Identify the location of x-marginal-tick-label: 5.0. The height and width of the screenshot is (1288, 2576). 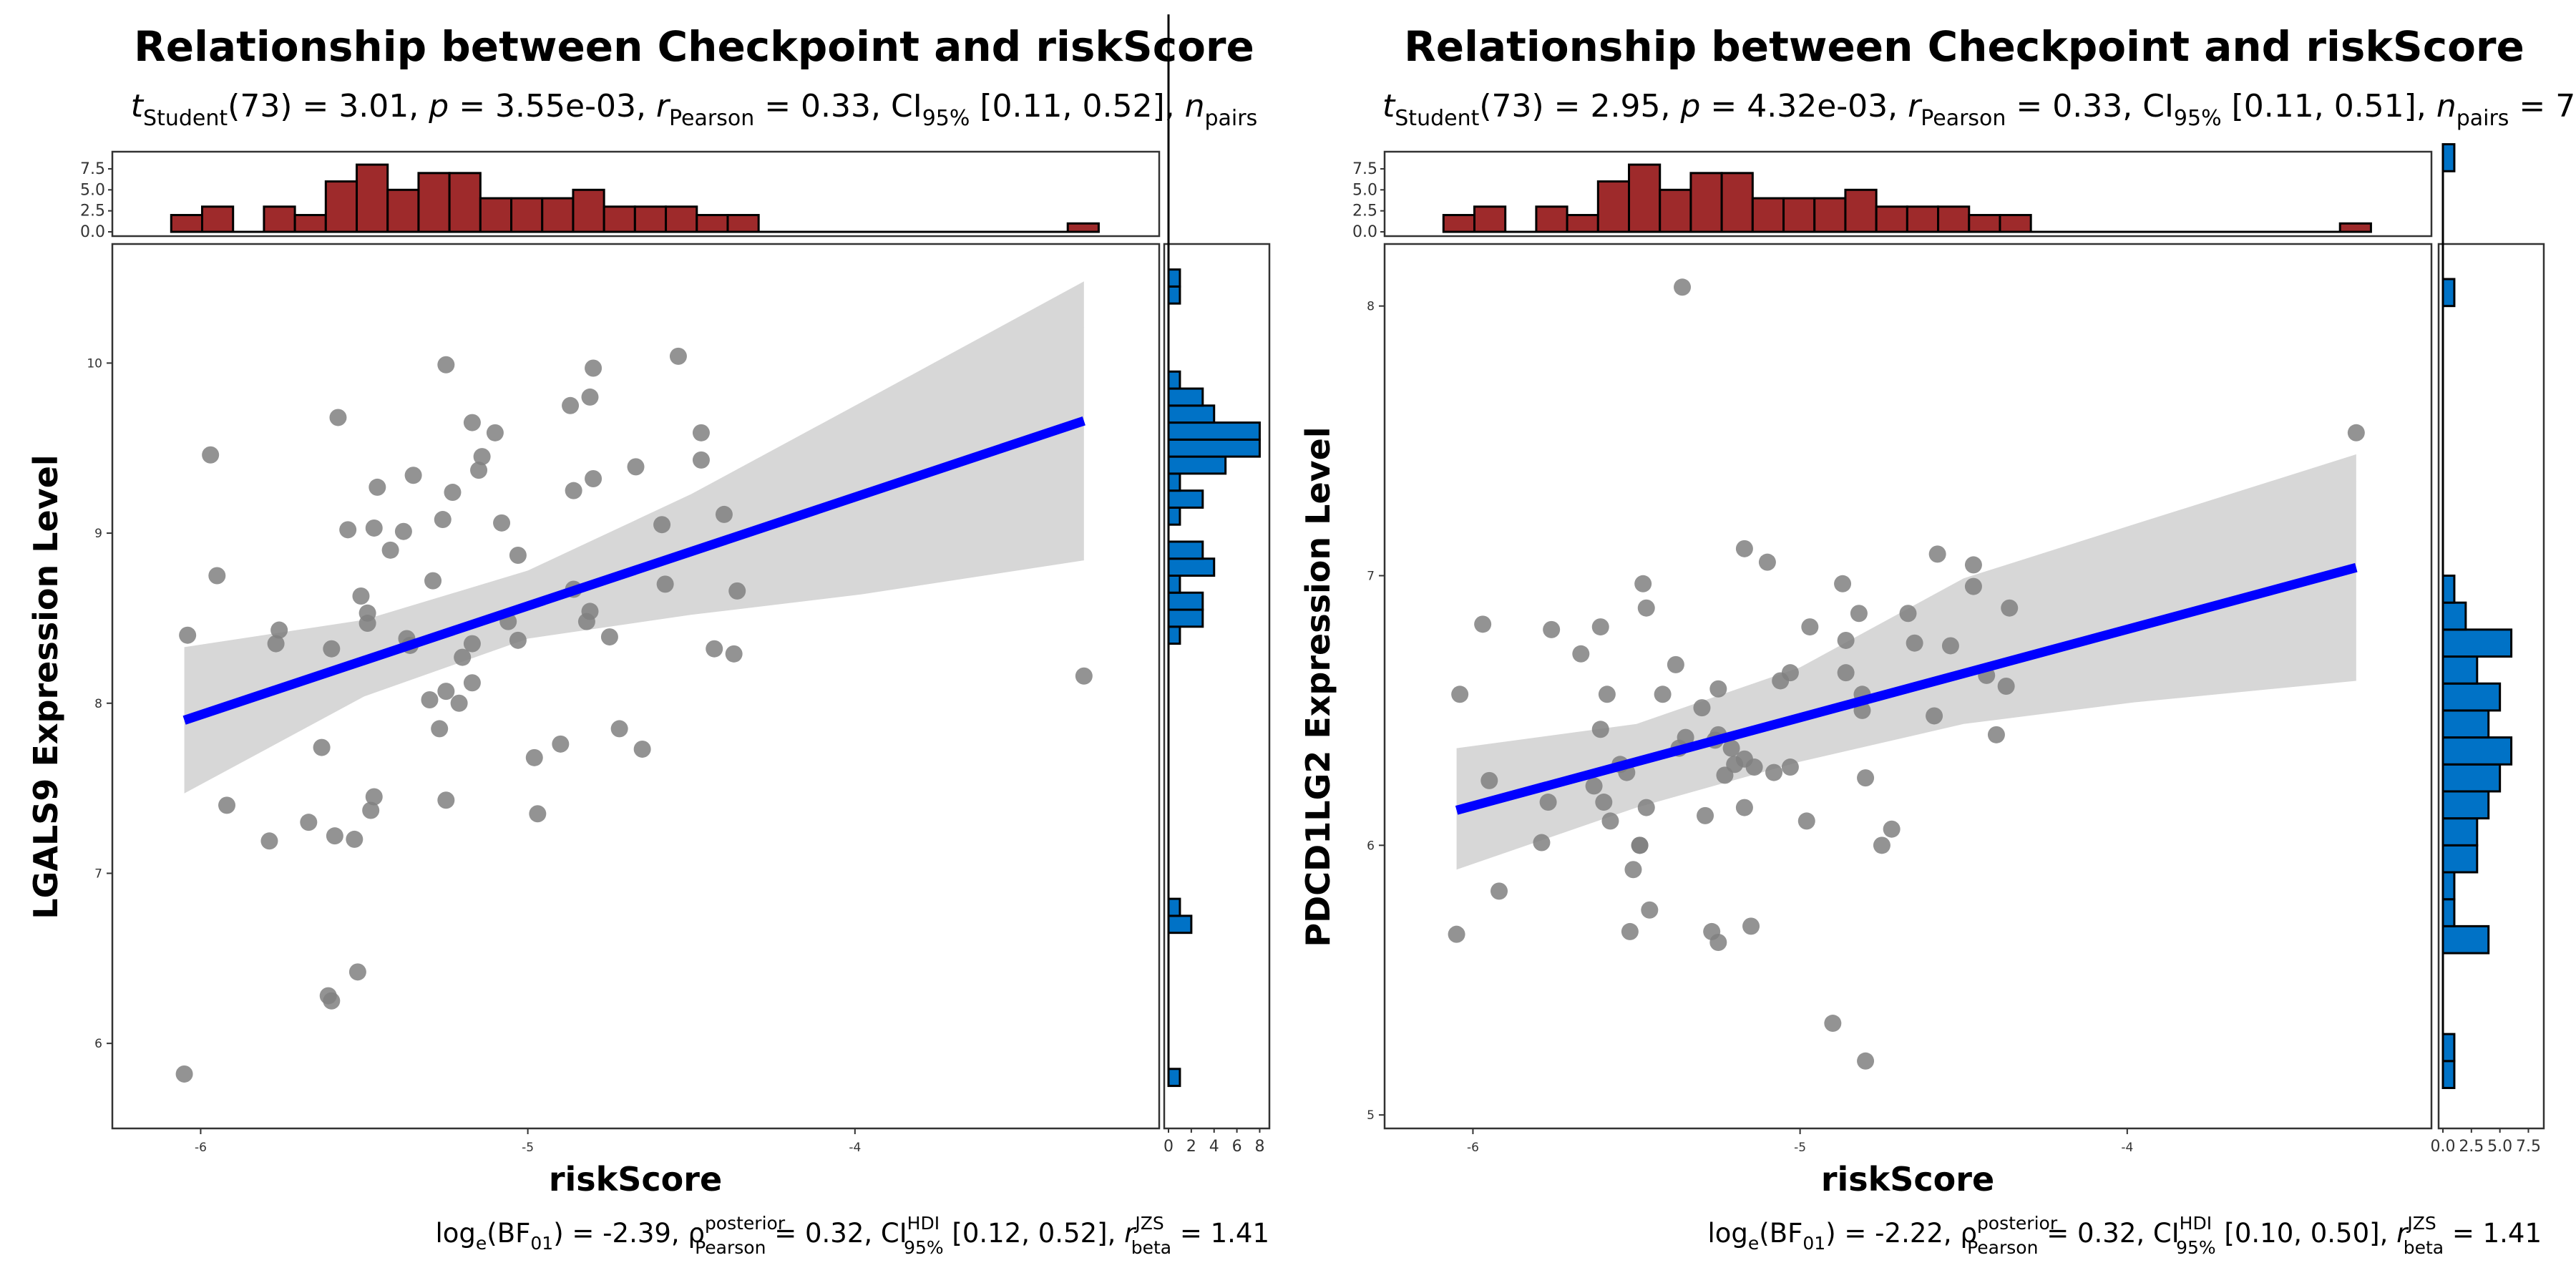
(1364, 190).